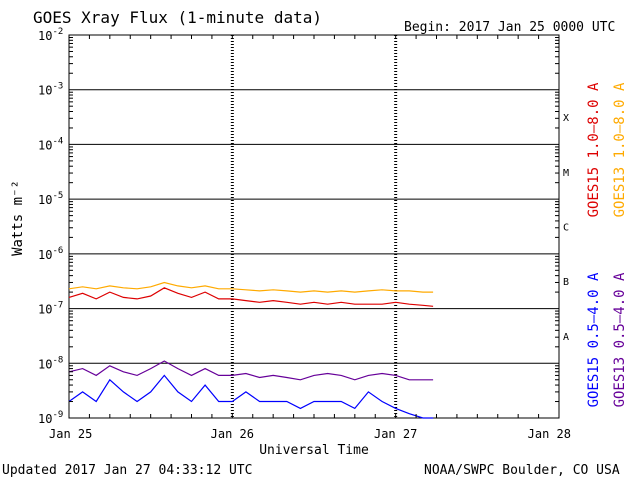 This screenshot has height=480, width=640. I want to click on flare-class-M: M, so click(566, 173).